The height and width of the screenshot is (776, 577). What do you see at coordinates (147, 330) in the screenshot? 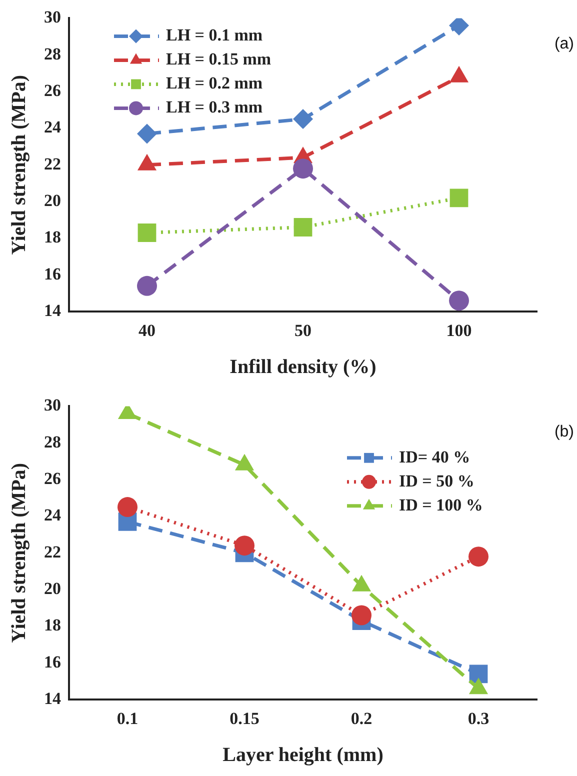
I see `x-tick-label: 40` at bounding box center [147, 330].